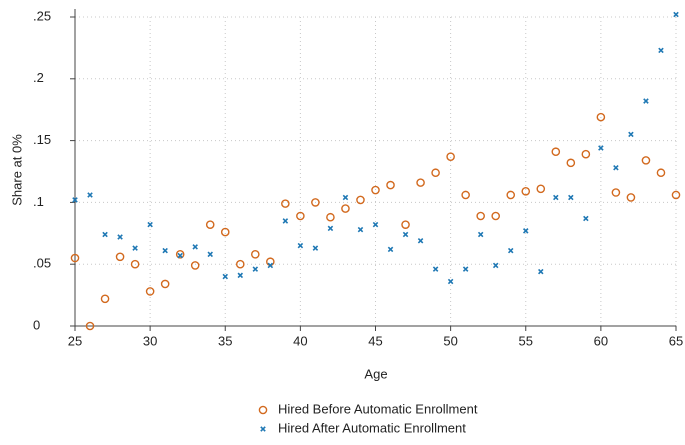 Image resolution: width=685 pixels, height=445 pixels. Describe the element at coordinates (372, 427) in the screenshot. I see `legend-label: Hired After Automatic Enrollment` at that location.